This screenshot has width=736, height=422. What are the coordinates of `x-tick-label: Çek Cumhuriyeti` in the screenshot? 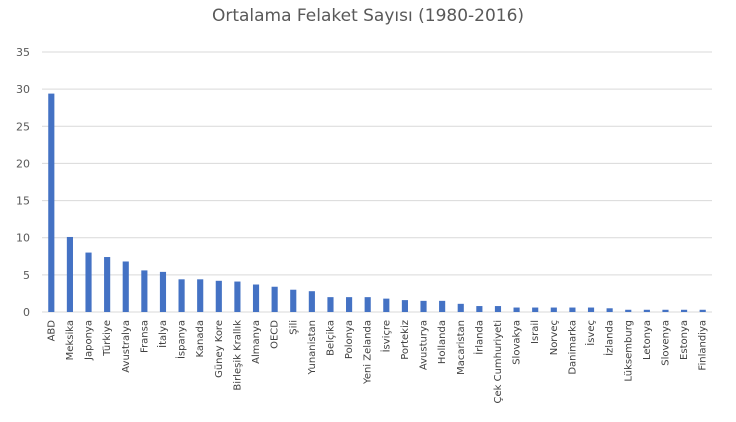 It's located at (498, 362).